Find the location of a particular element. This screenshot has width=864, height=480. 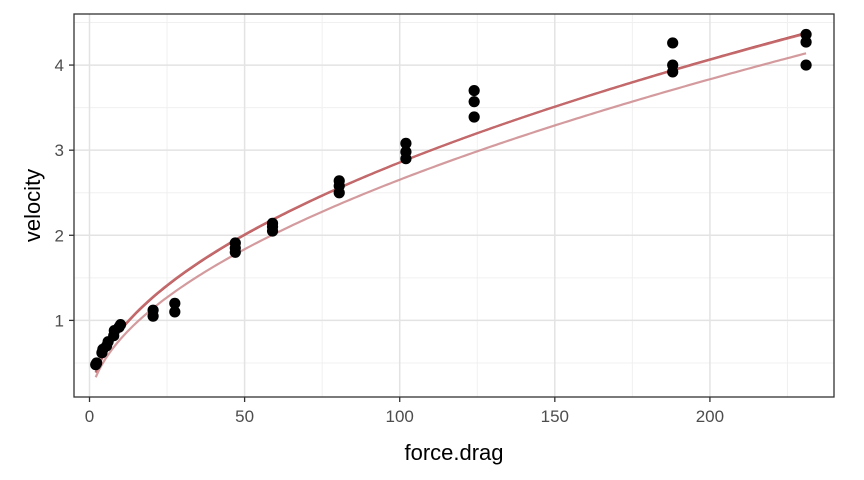

y-tick-label: 1 is located at coordinates (59, 320).